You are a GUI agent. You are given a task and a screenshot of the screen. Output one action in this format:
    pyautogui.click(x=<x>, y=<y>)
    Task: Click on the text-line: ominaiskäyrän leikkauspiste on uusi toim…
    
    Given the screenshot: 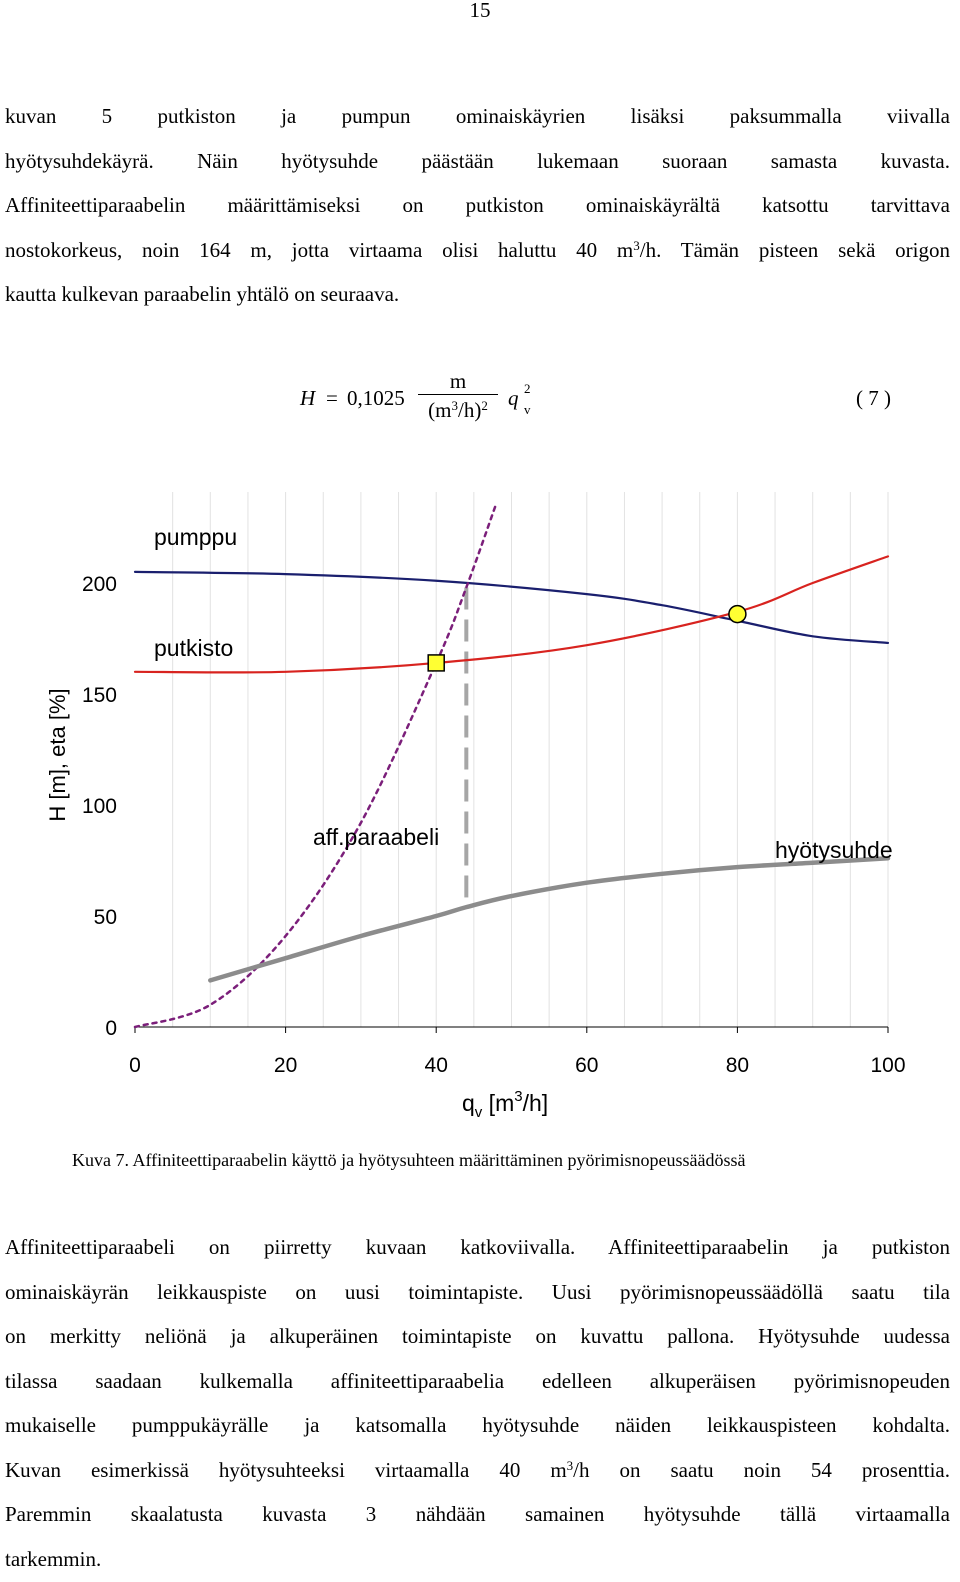 What is the action you would take?
    pyautogui.click(x=477, y=1291)
    